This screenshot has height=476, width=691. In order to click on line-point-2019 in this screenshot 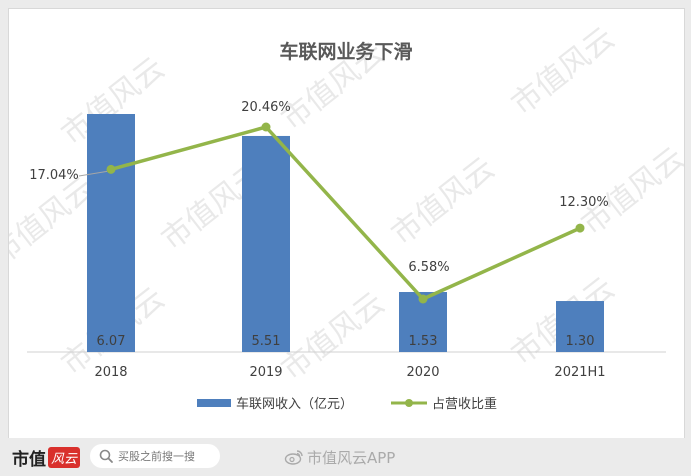, I will do `click(266, 127)`.